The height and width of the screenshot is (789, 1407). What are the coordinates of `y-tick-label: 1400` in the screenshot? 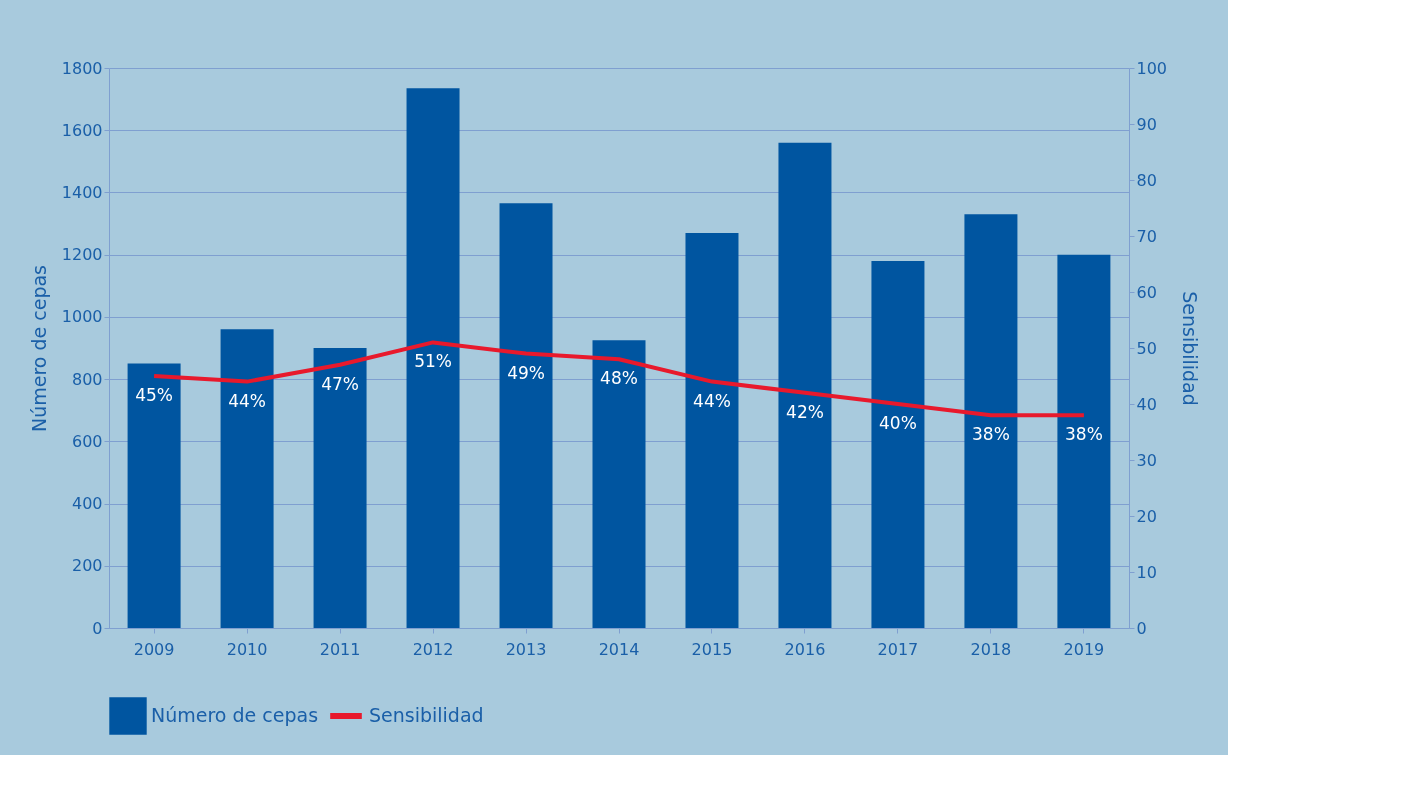 It's located at (82, 192).